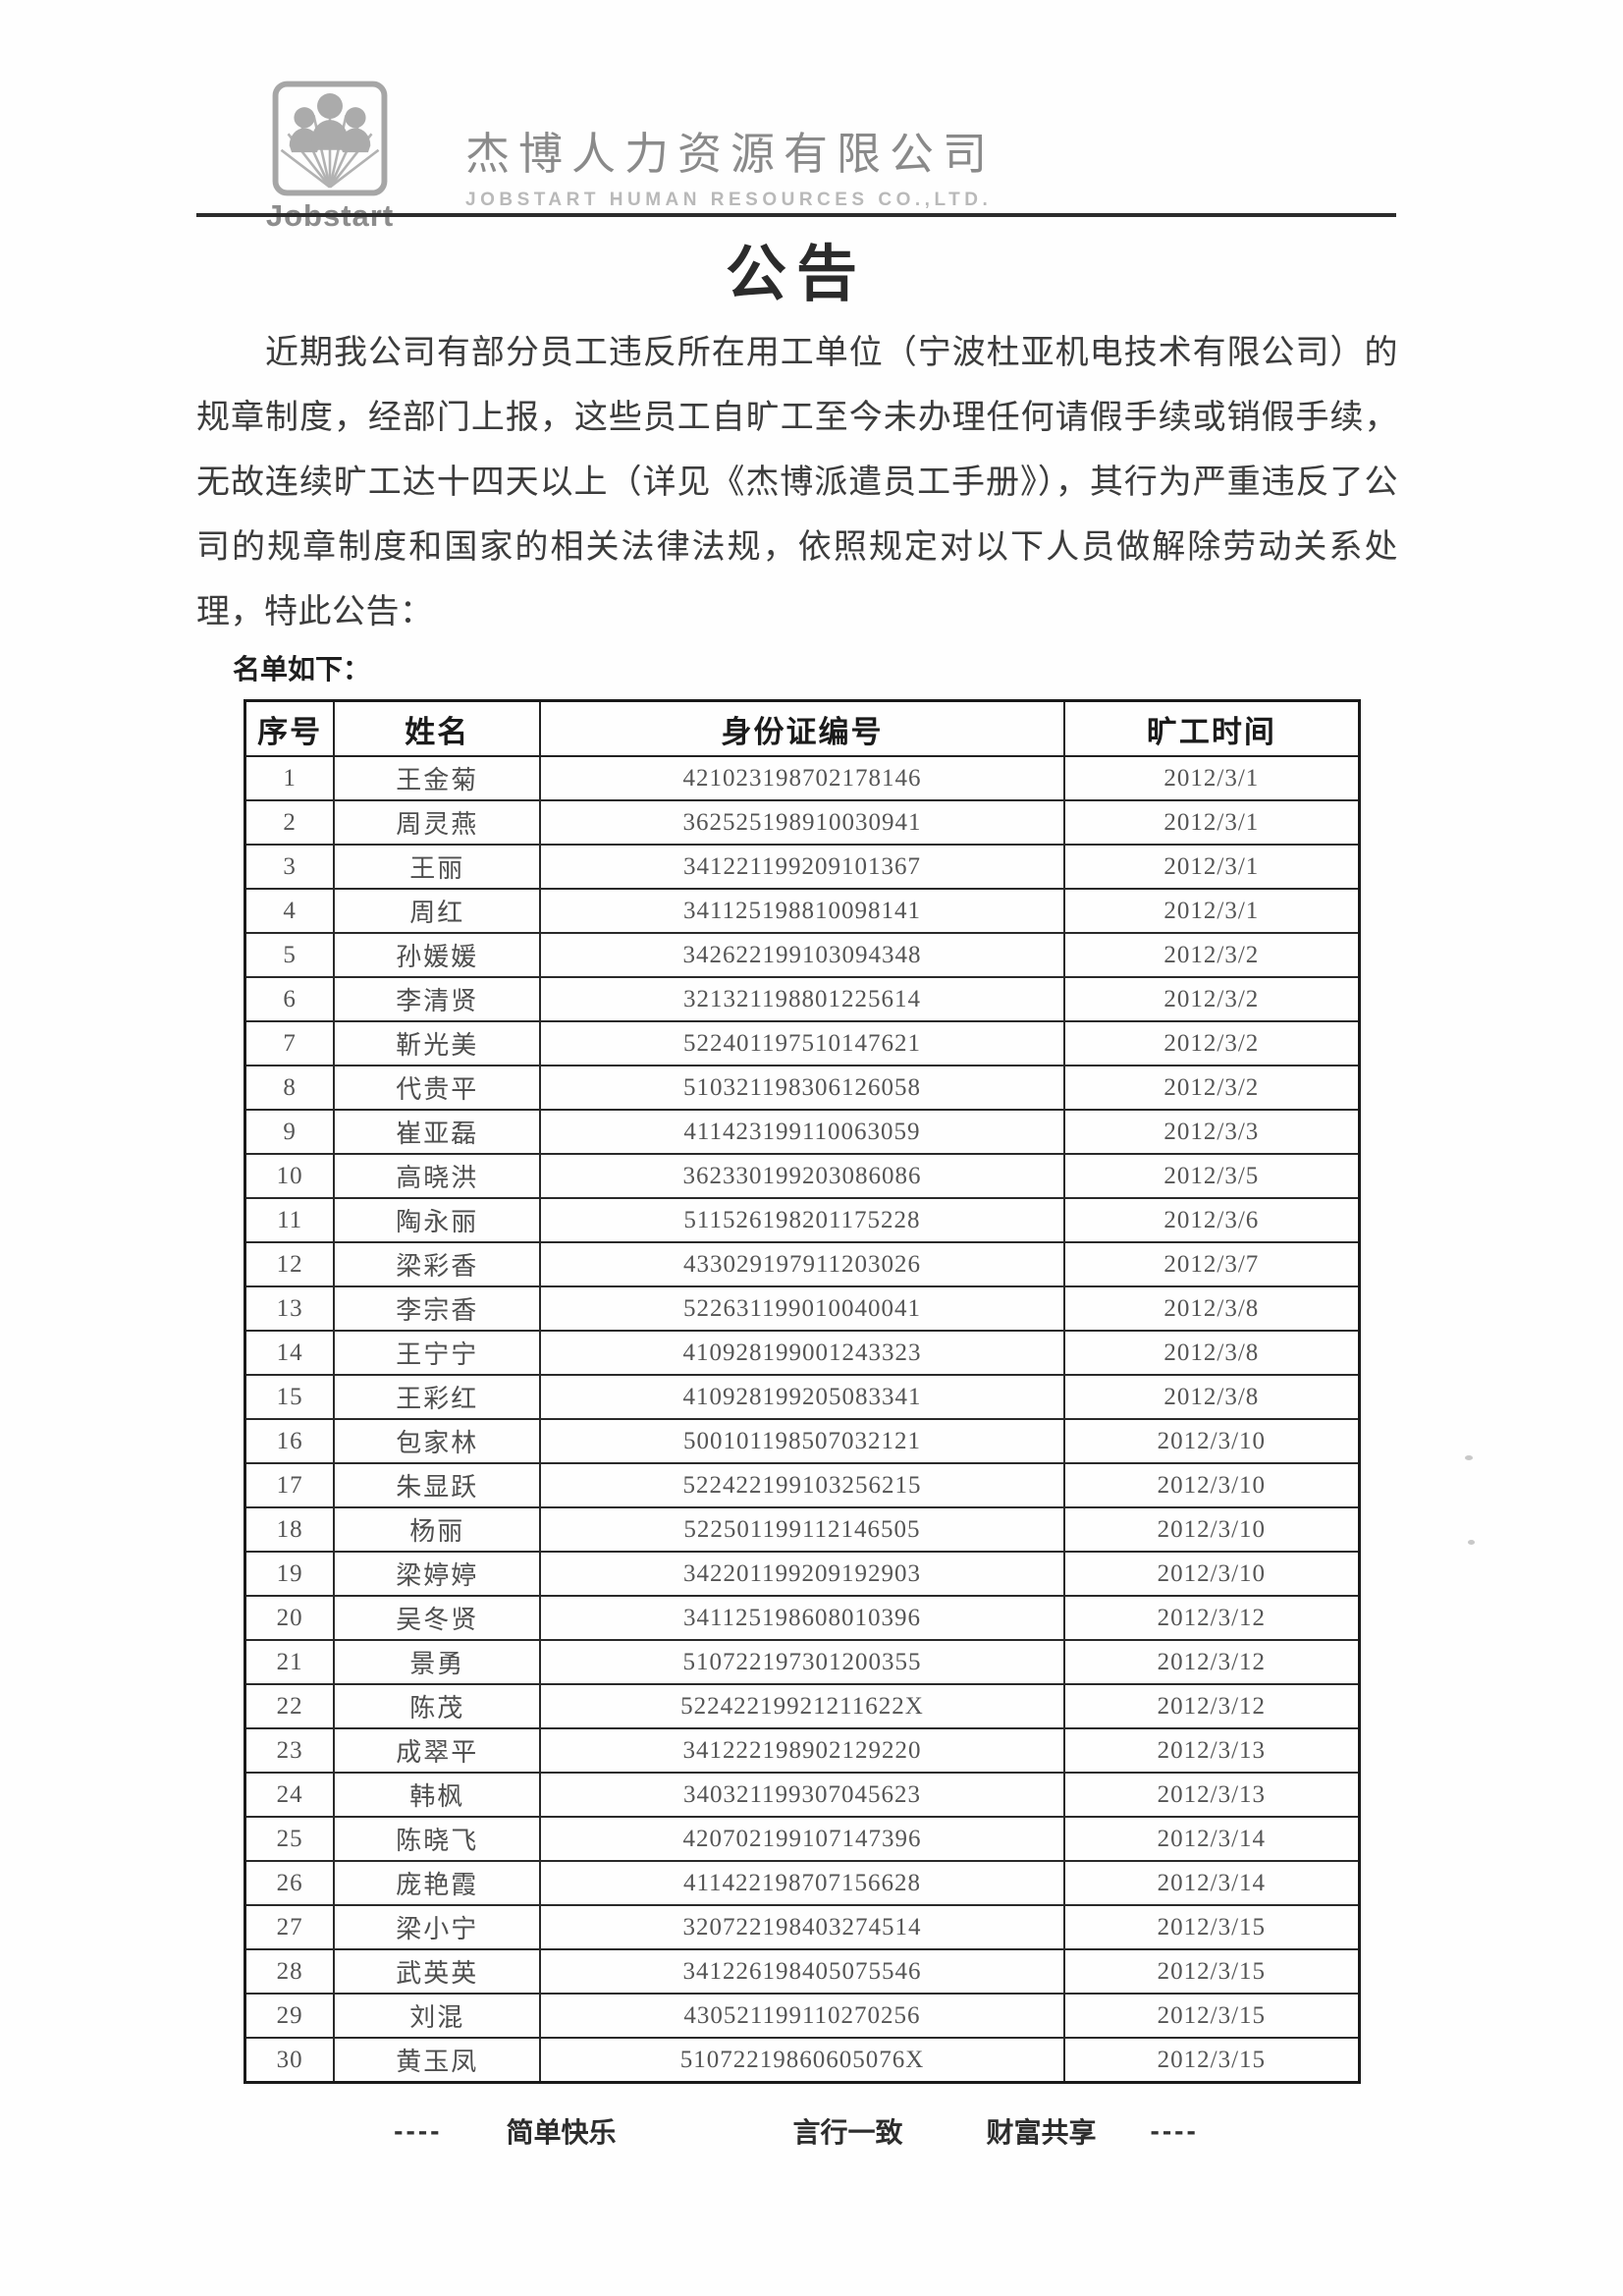 The height and width of the screenshot is (2296, 1623). Describe the element at coordinates (302, 669) in the screenshot. I see `list-label: 名单如下：` at that location.